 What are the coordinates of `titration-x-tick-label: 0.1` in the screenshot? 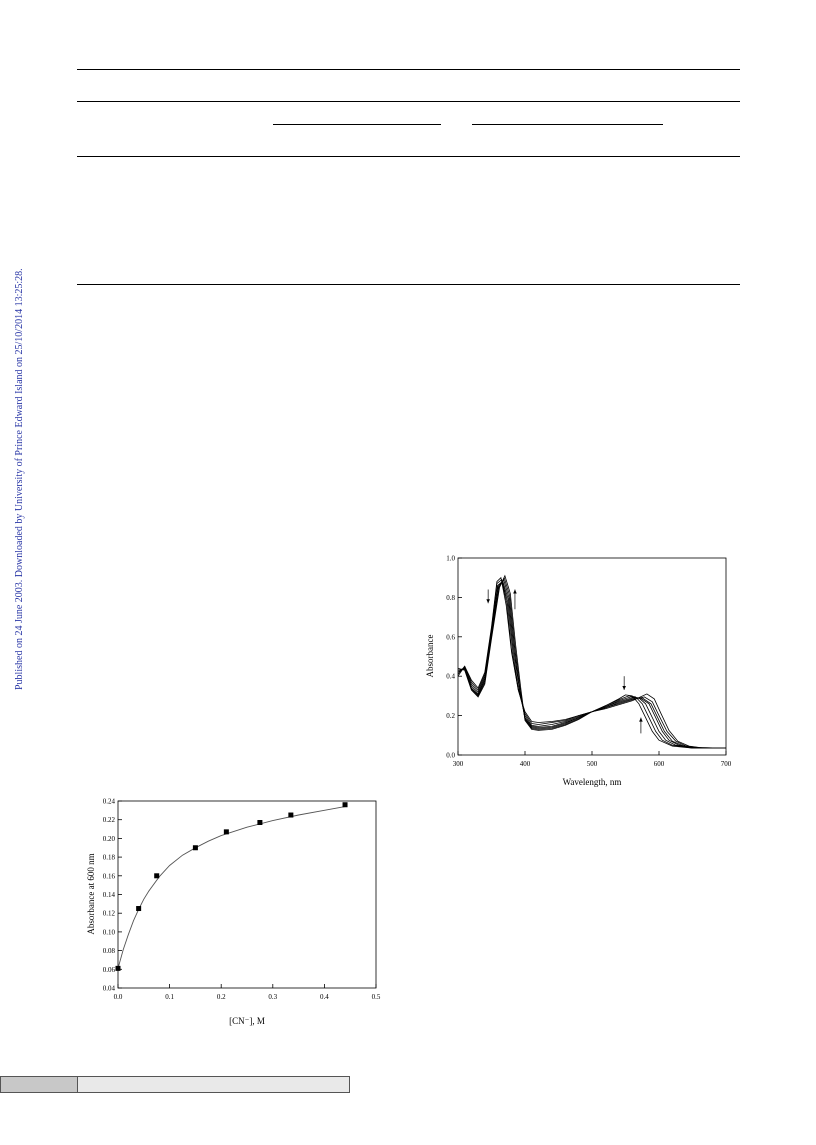 It's located at (169, 997).